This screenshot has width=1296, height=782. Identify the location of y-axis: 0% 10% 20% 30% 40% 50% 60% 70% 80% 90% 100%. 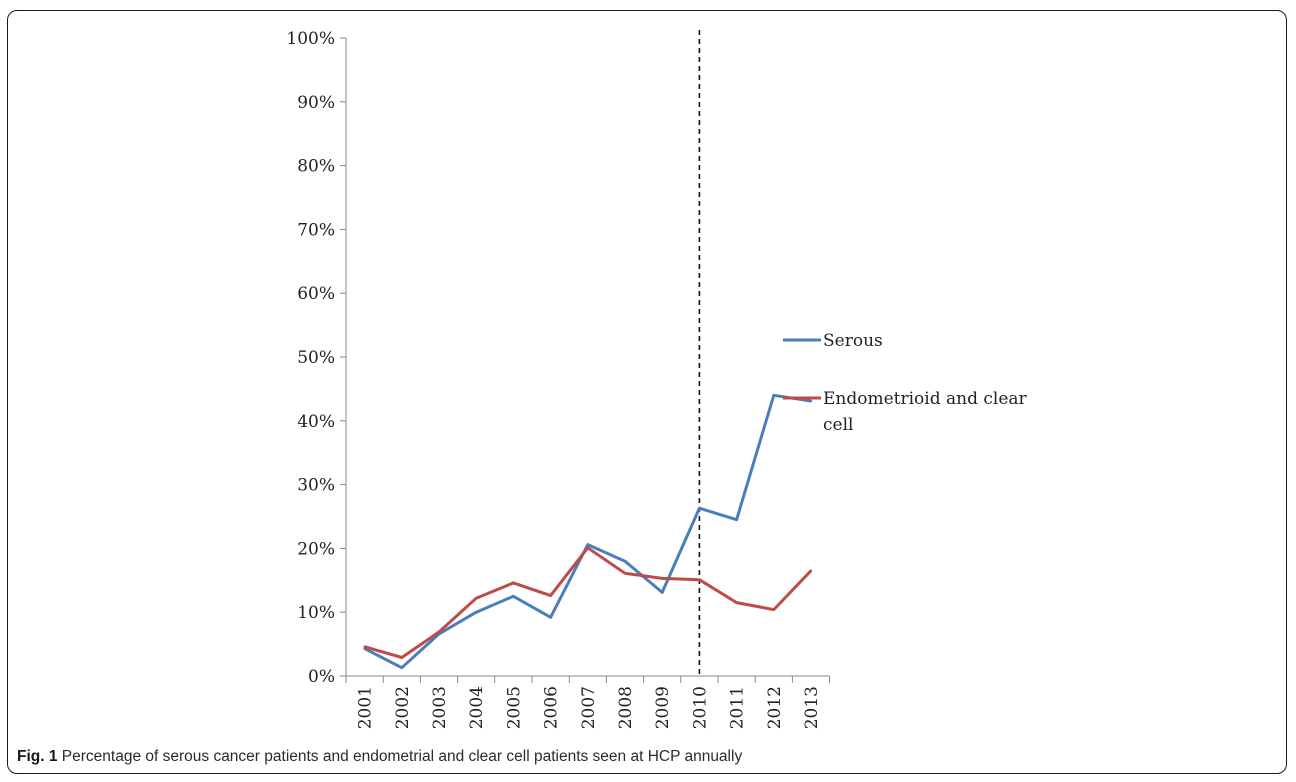
(316, 358).